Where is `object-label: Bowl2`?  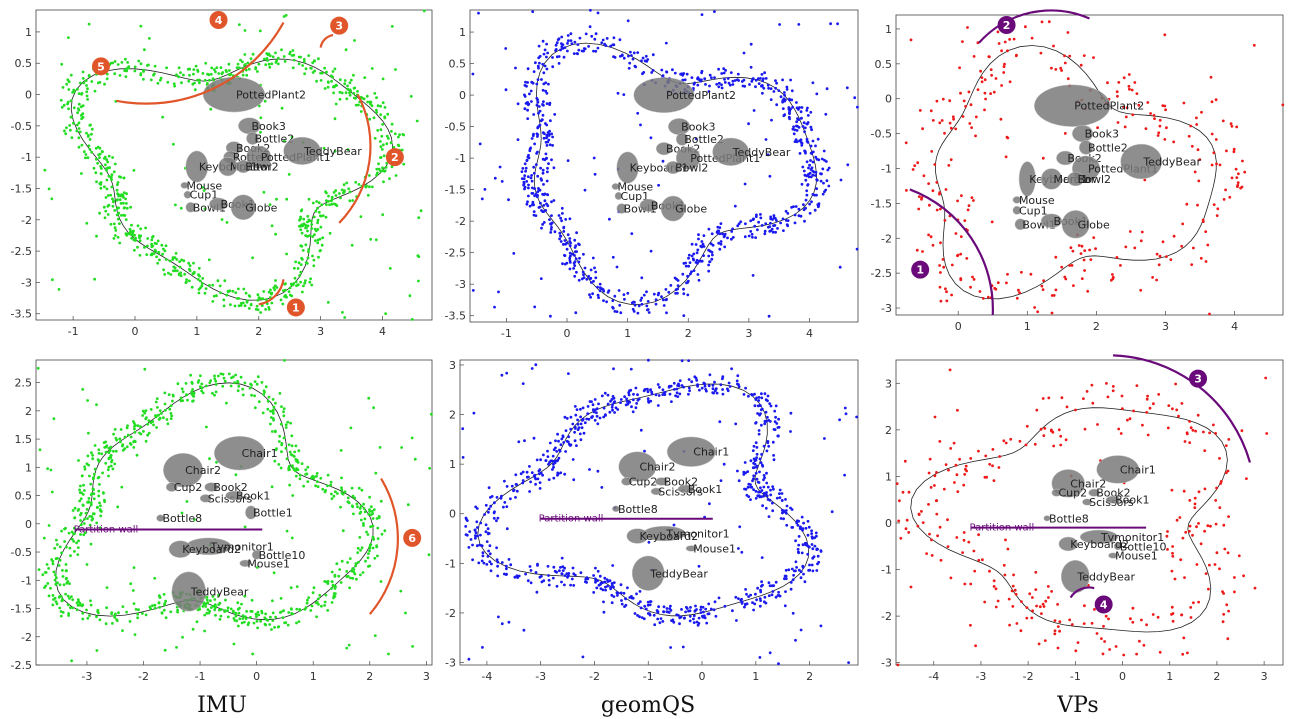 object-label: Bowl2 is located at coordinates (1094, 179).